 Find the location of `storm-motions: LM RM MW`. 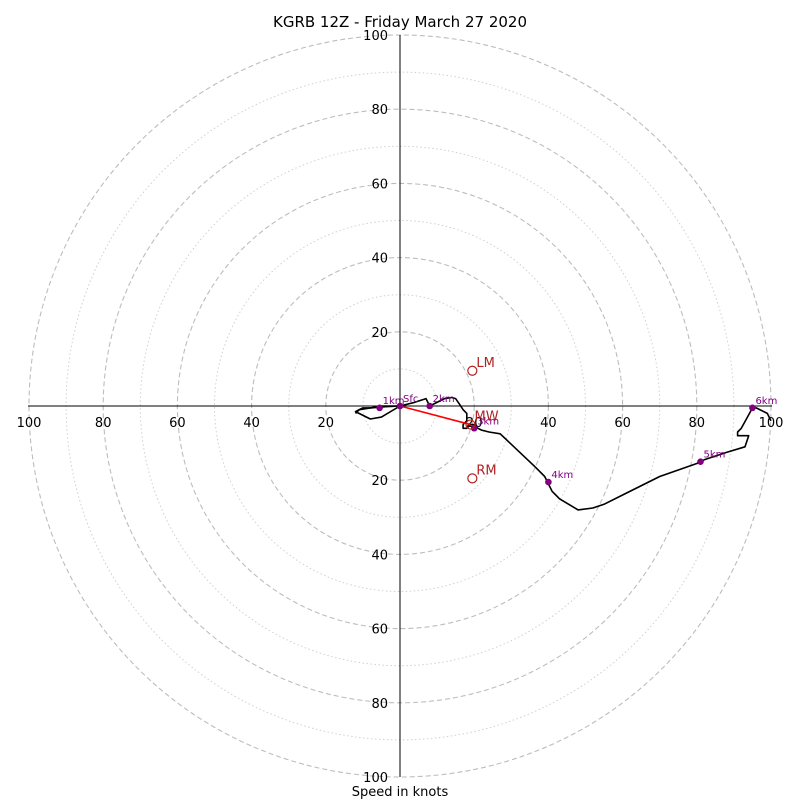

storm-motions: LM RM MW is located at coordinates (482, 420).